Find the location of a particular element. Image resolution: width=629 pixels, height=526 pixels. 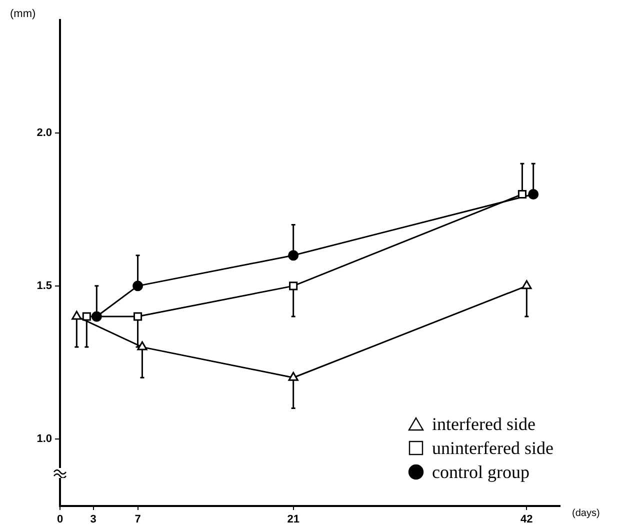

legend-label: control group is located at coordinates (481, 472).